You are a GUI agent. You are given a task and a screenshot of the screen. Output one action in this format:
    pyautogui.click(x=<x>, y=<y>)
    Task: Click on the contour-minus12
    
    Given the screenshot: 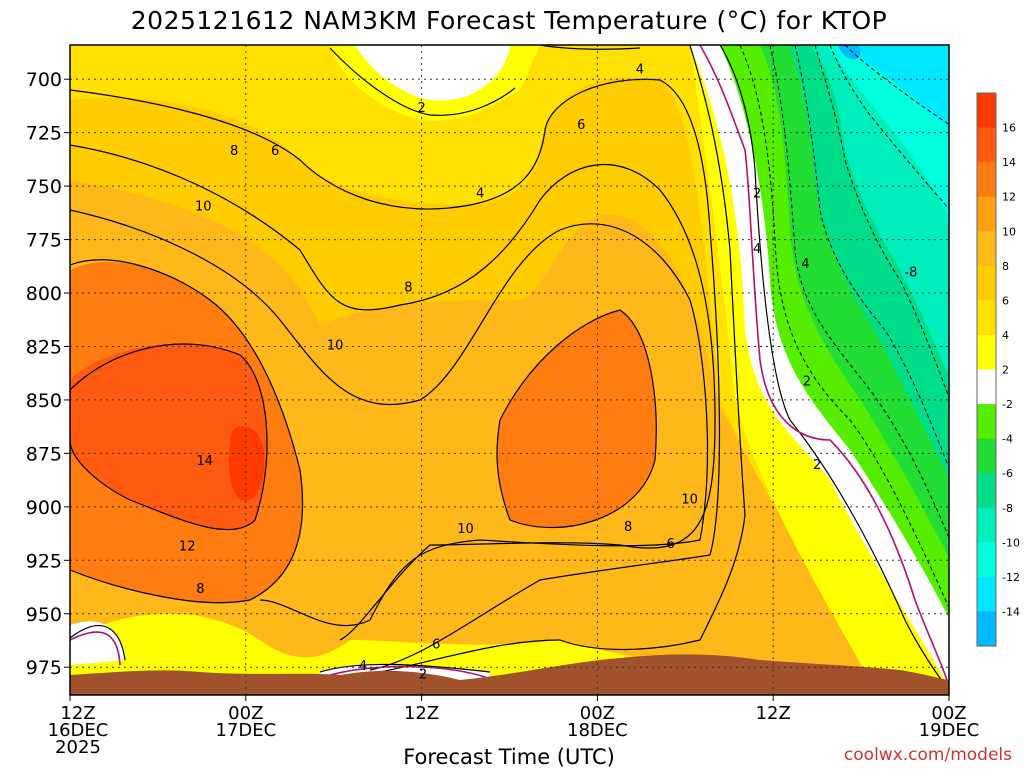 What is the action you would take?
    pyautogui.click(x=896, y=85)
    